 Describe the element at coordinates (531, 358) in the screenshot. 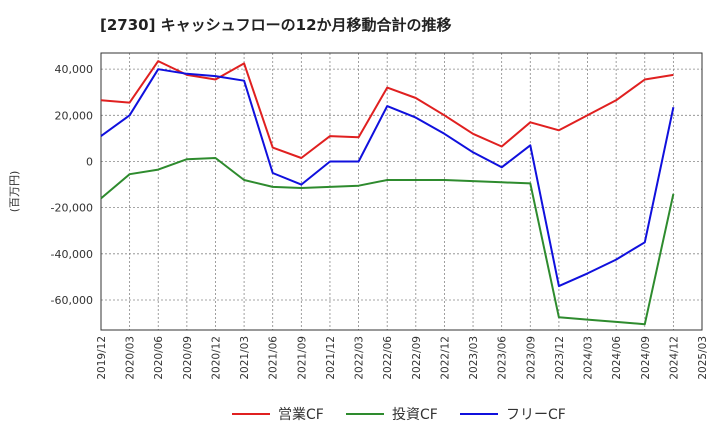

I see `x-tick-label: 2023/09` at that location.